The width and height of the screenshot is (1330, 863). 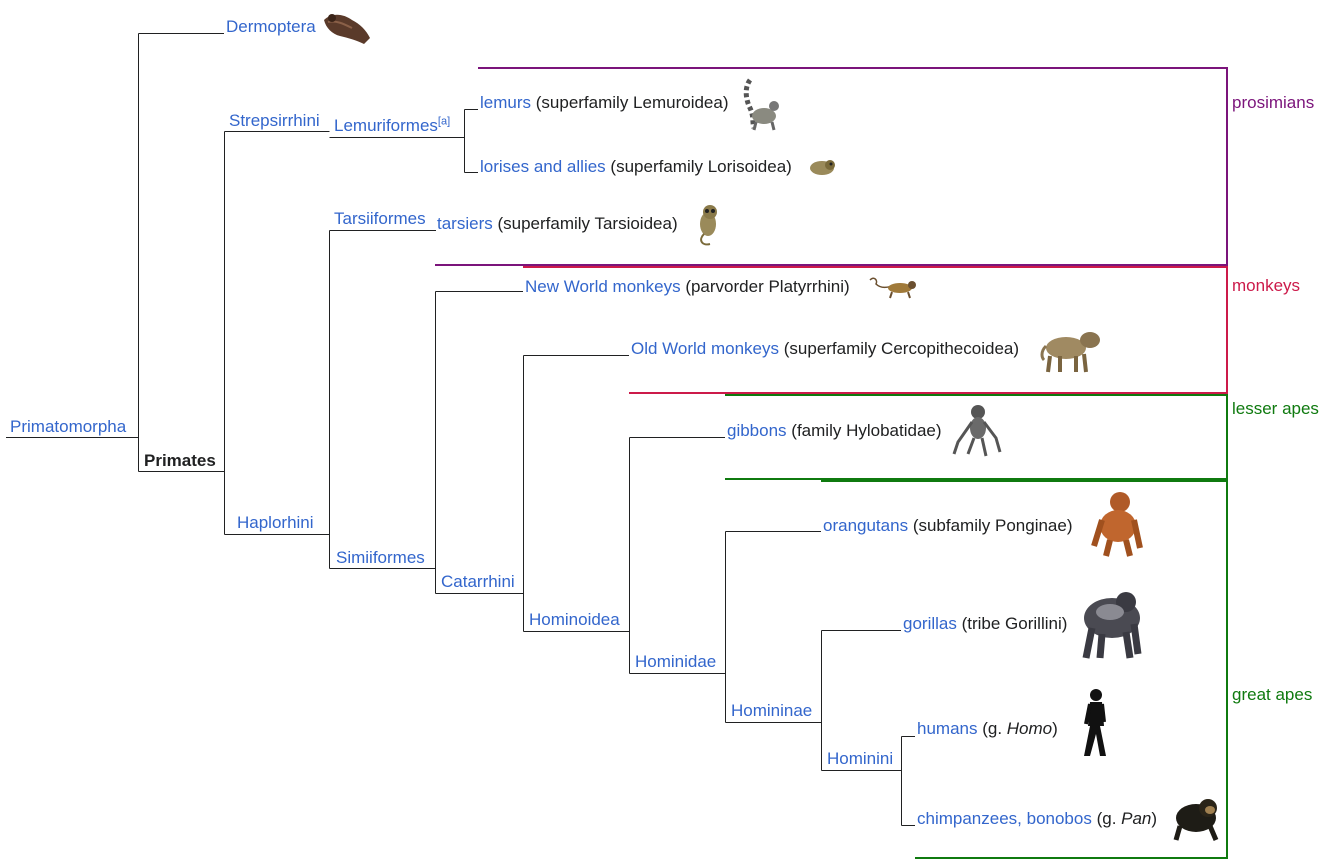 I want to click on leaf-rank: (parvorder Platyrrhini), so click(x=767, y=286).